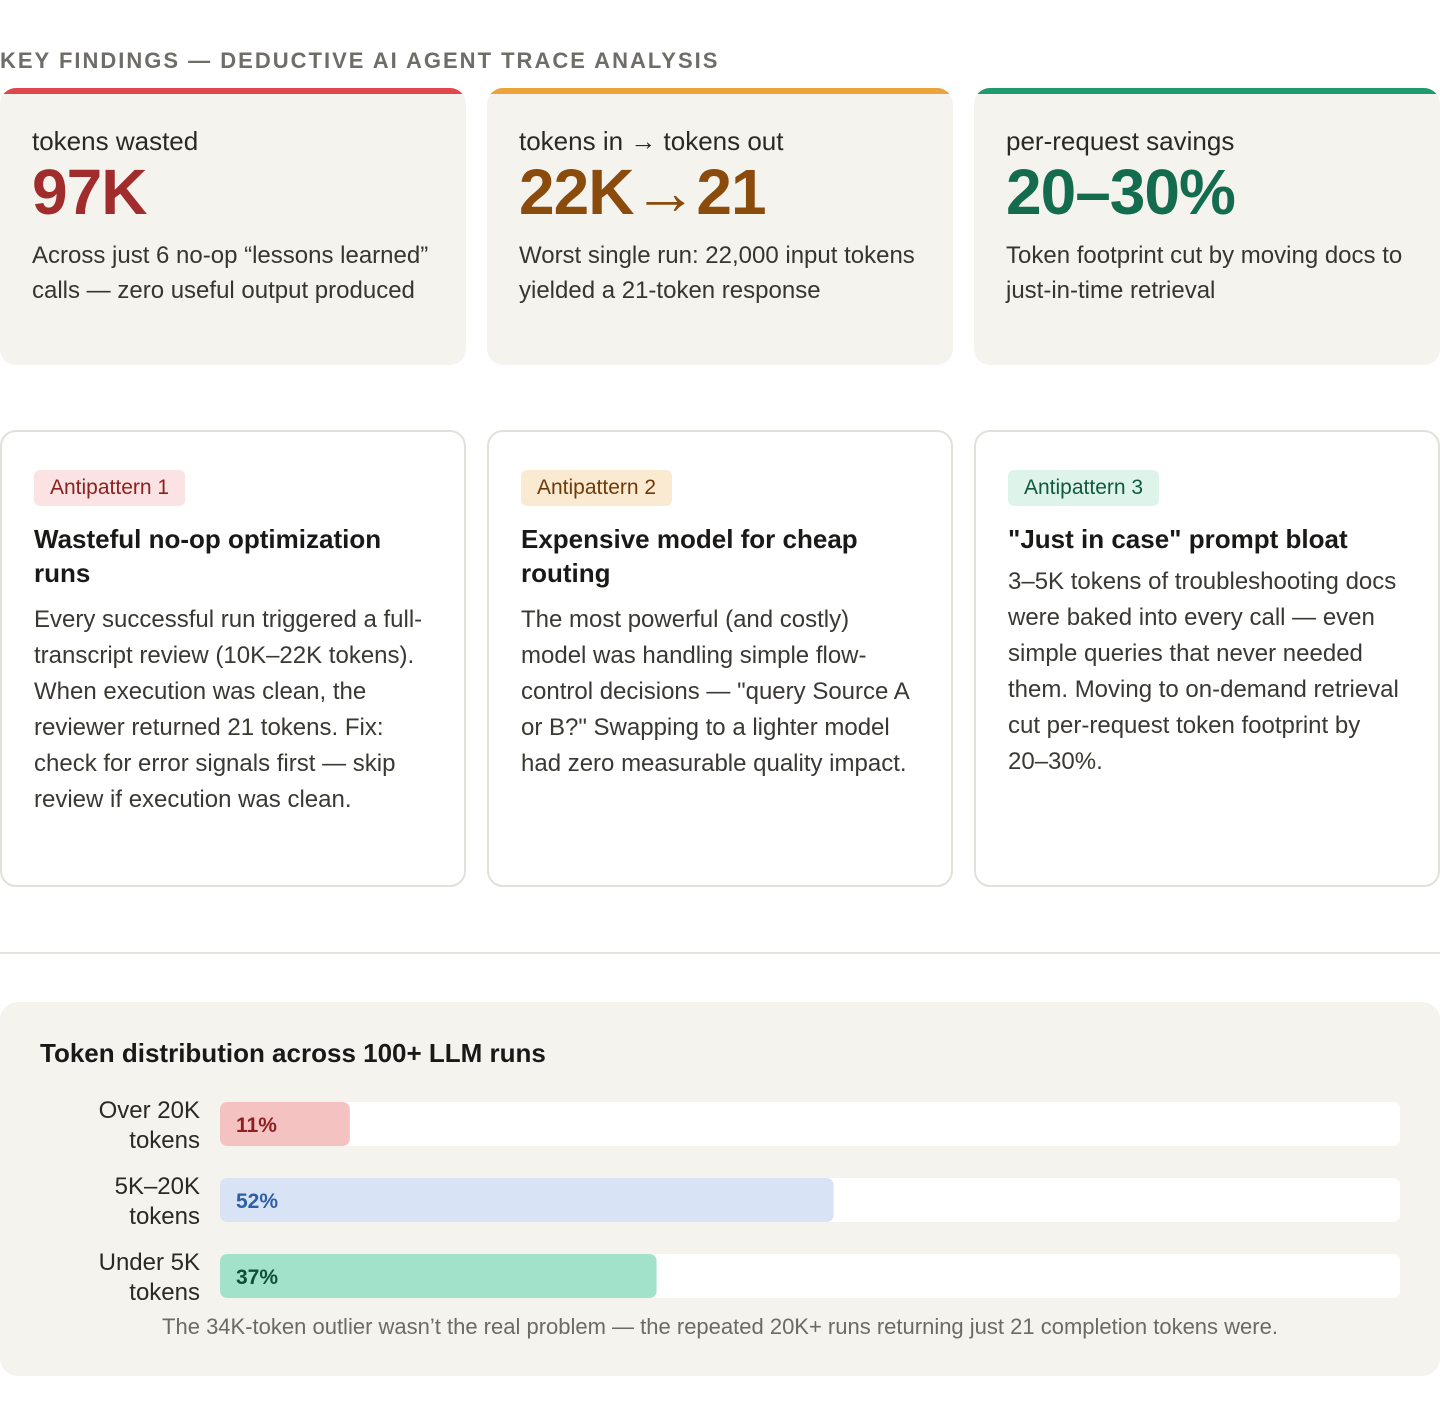 The width and height of the screenshot is (1440, 1424). Describe the element at coordinates (1178, 539) in the screenshot. I see `antipattern-title: "Just in case" prompt bloat` at that location.